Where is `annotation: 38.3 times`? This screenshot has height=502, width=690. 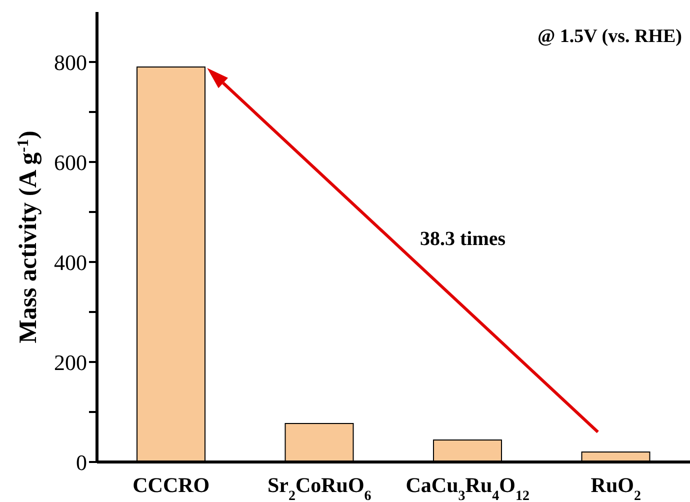
annotation: 38.3 times is located at coordinates (463, 239).